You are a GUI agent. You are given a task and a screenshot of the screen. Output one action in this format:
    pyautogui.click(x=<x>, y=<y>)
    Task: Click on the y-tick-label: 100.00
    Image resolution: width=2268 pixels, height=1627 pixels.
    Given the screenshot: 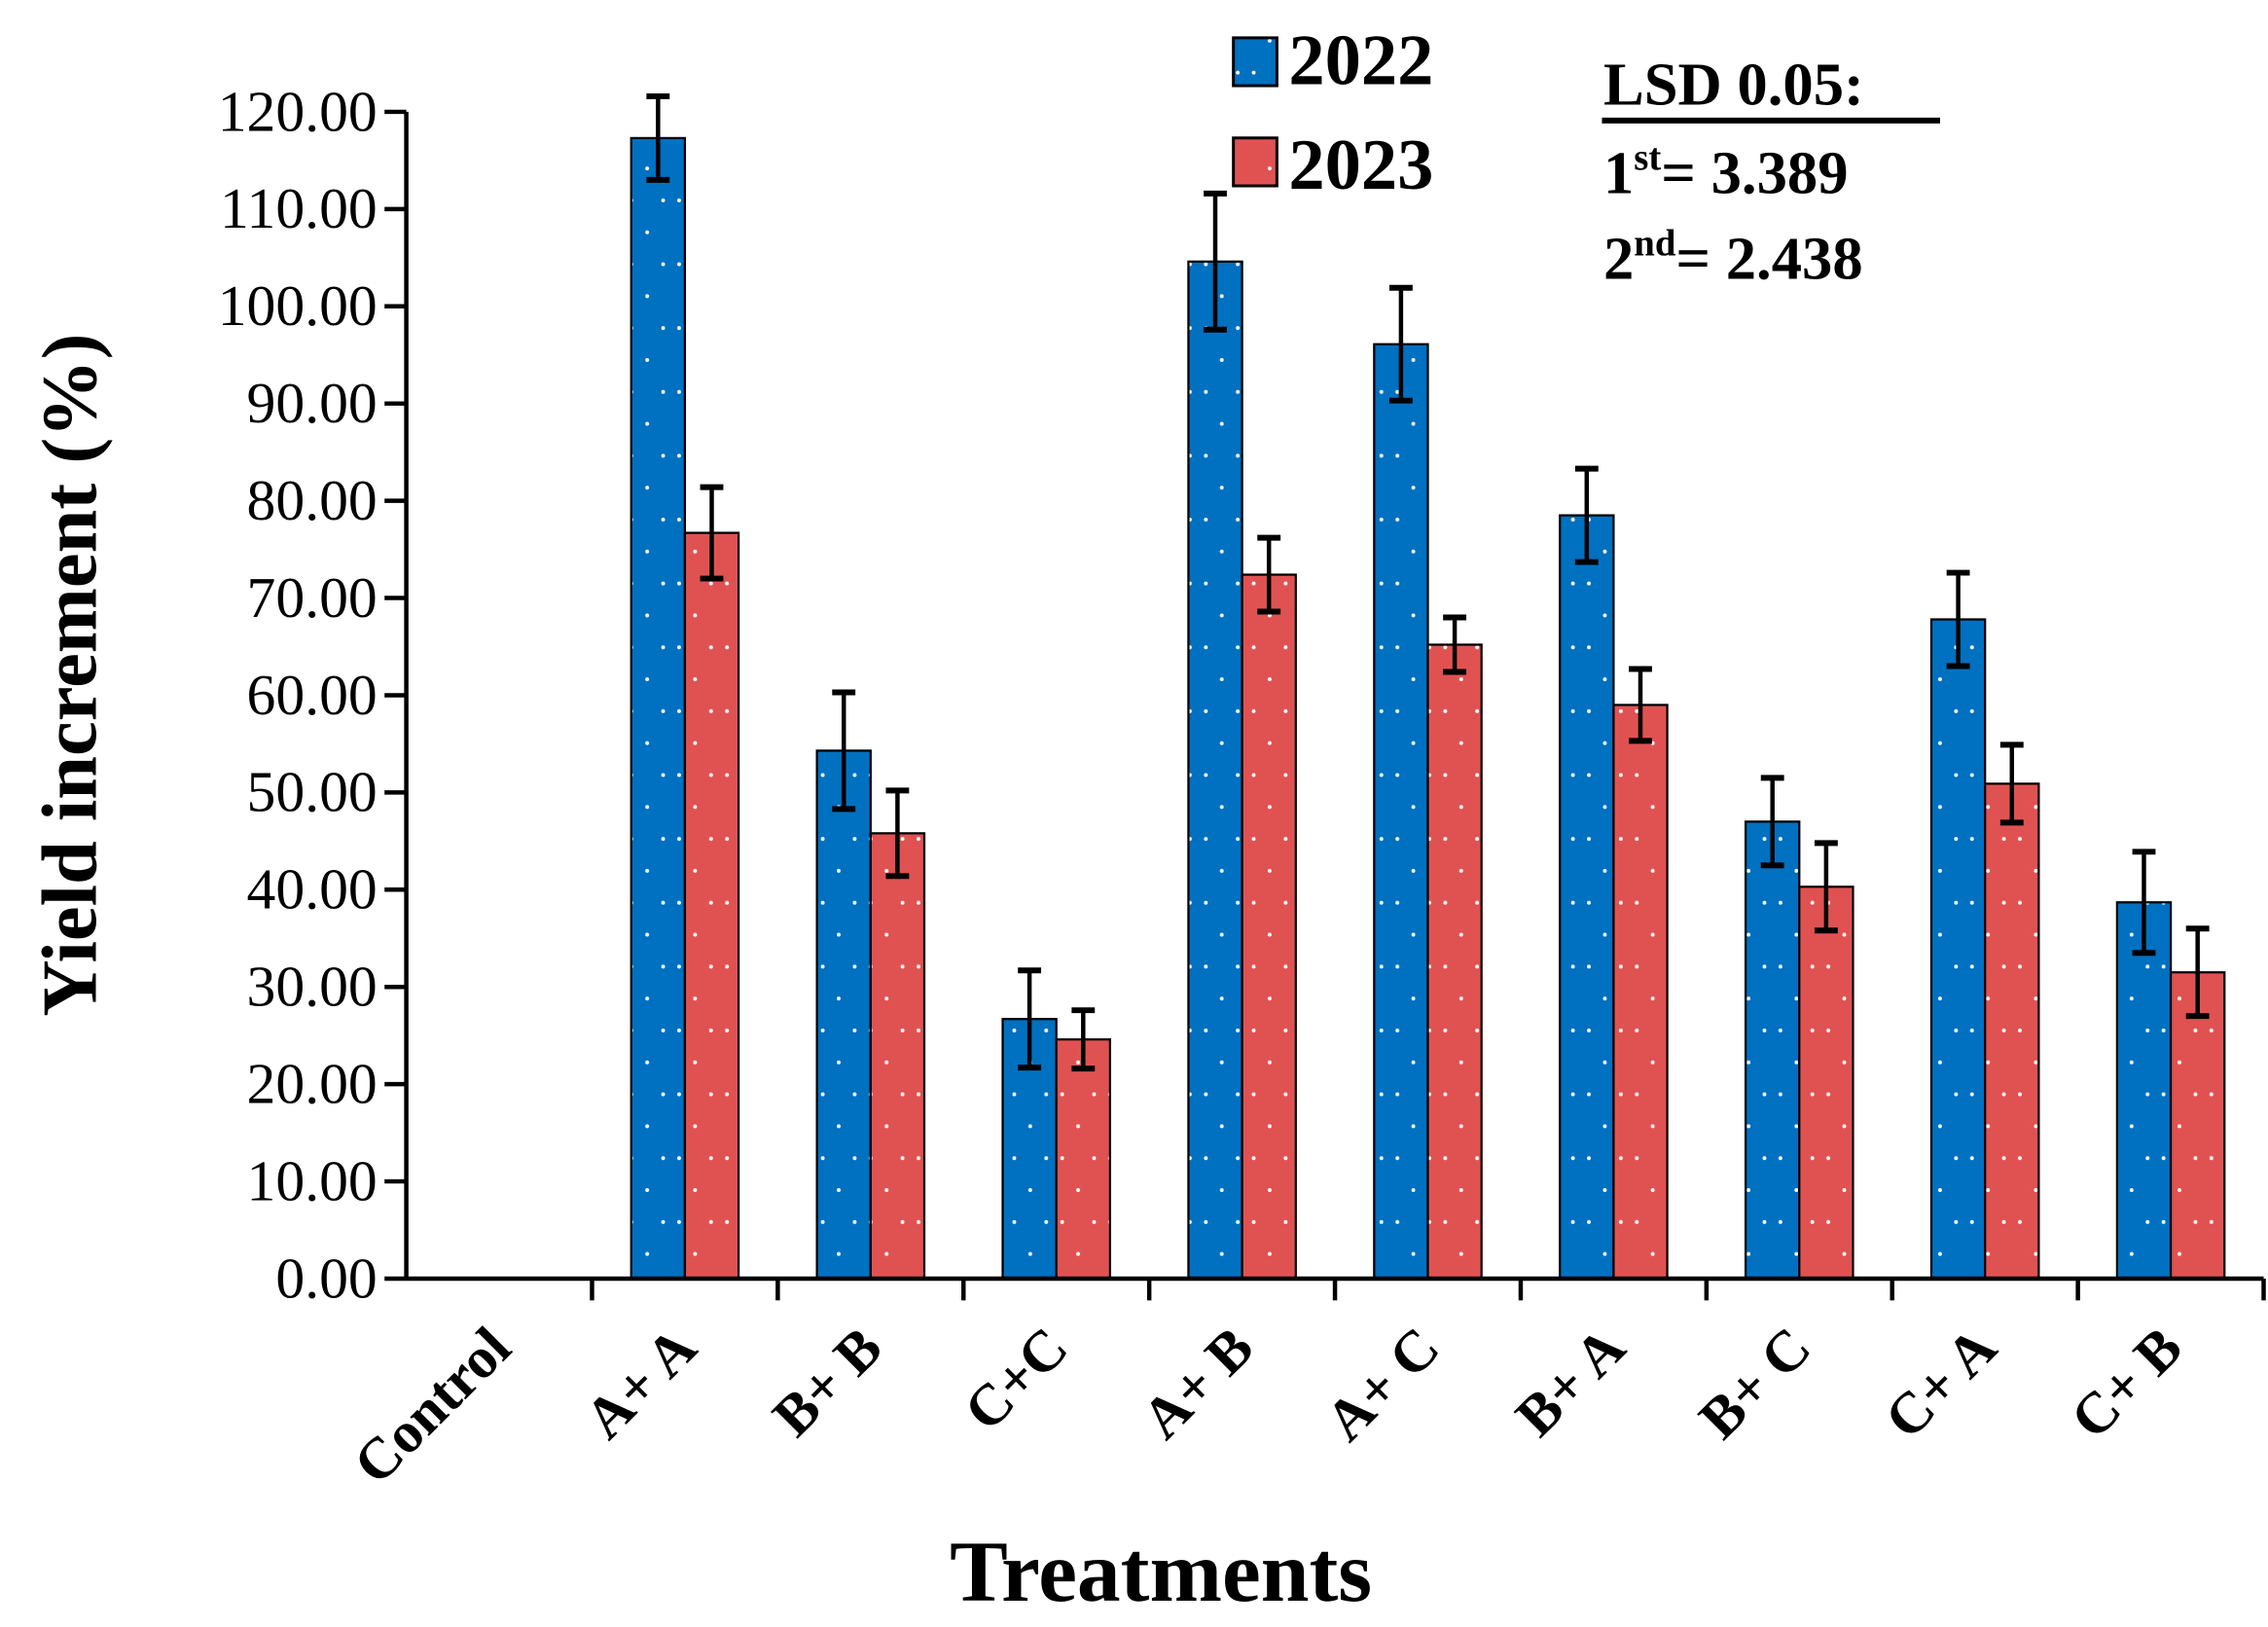 What is the action you would take?
    pyautogui.click(x=298, y=305)
    